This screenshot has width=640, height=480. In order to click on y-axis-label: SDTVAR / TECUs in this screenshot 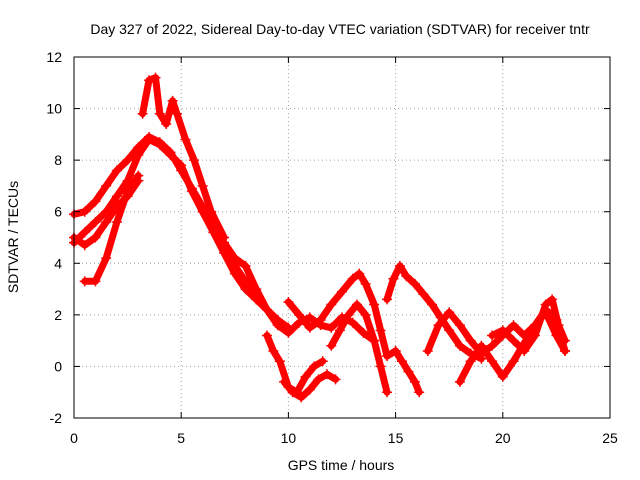, I will do `click(13, 237)`.